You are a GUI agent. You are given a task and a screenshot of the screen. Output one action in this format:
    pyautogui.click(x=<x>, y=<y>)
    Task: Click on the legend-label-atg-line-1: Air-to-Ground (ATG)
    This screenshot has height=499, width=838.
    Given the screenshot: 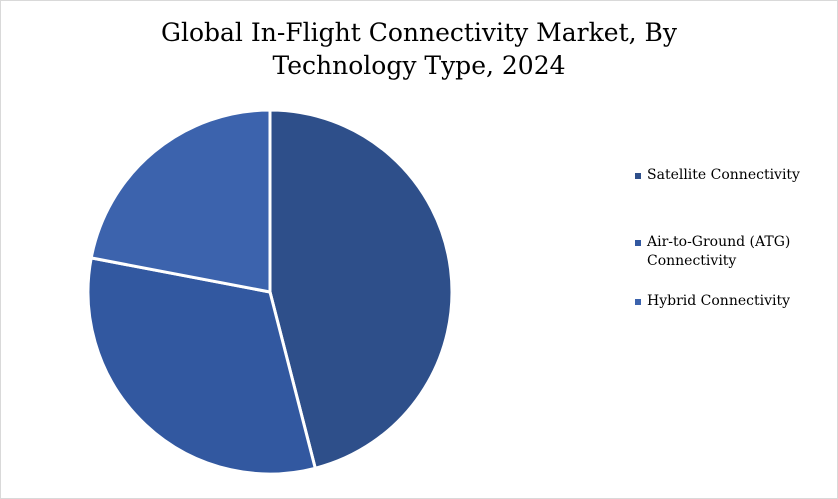 What is the action you would take?
    pyautogui.click(x=719, y=242)
    